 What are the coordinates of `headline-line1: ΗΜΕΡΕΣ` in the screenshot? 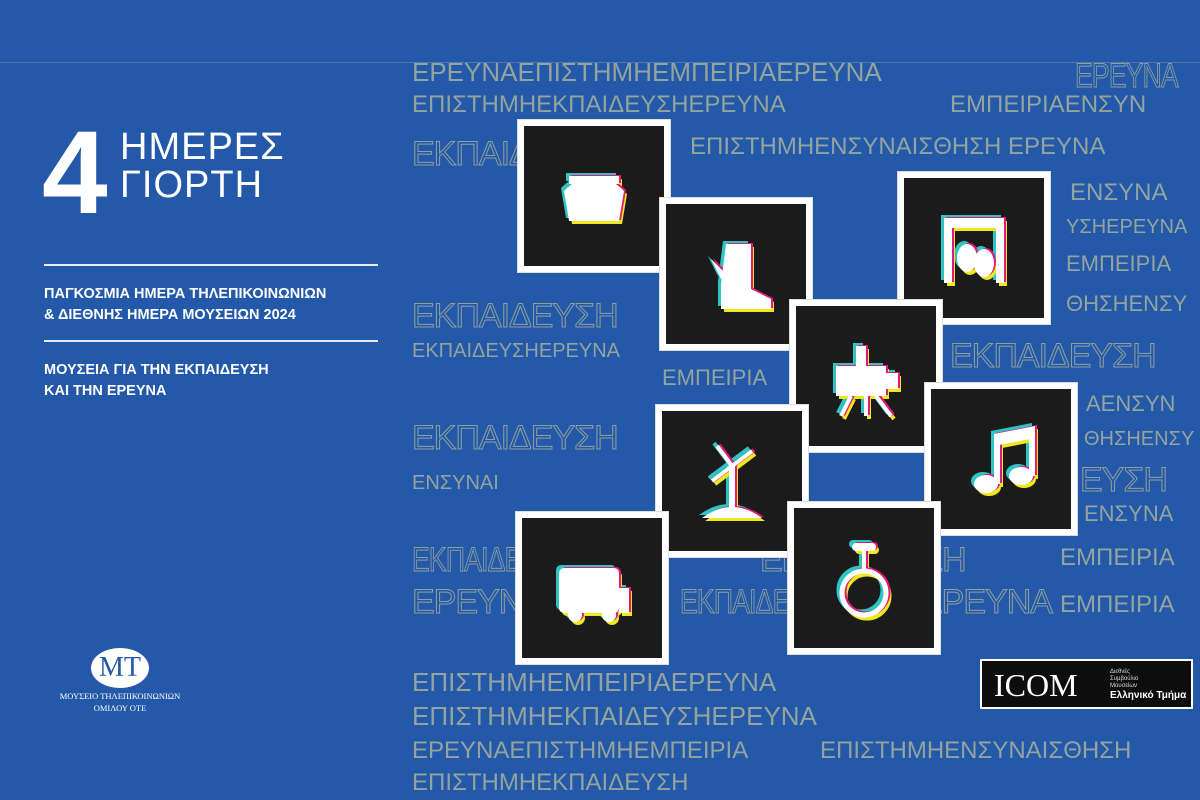 It's located at (202, 147).